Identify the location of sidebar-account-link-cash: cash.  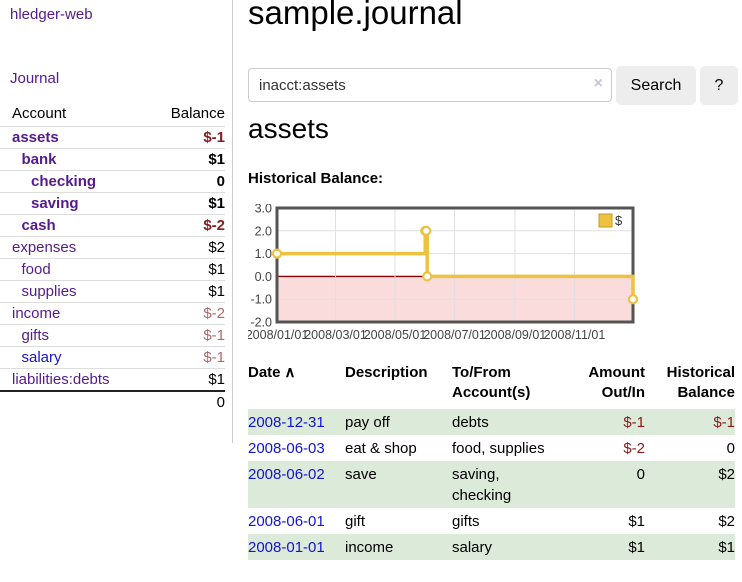
(38, 225).